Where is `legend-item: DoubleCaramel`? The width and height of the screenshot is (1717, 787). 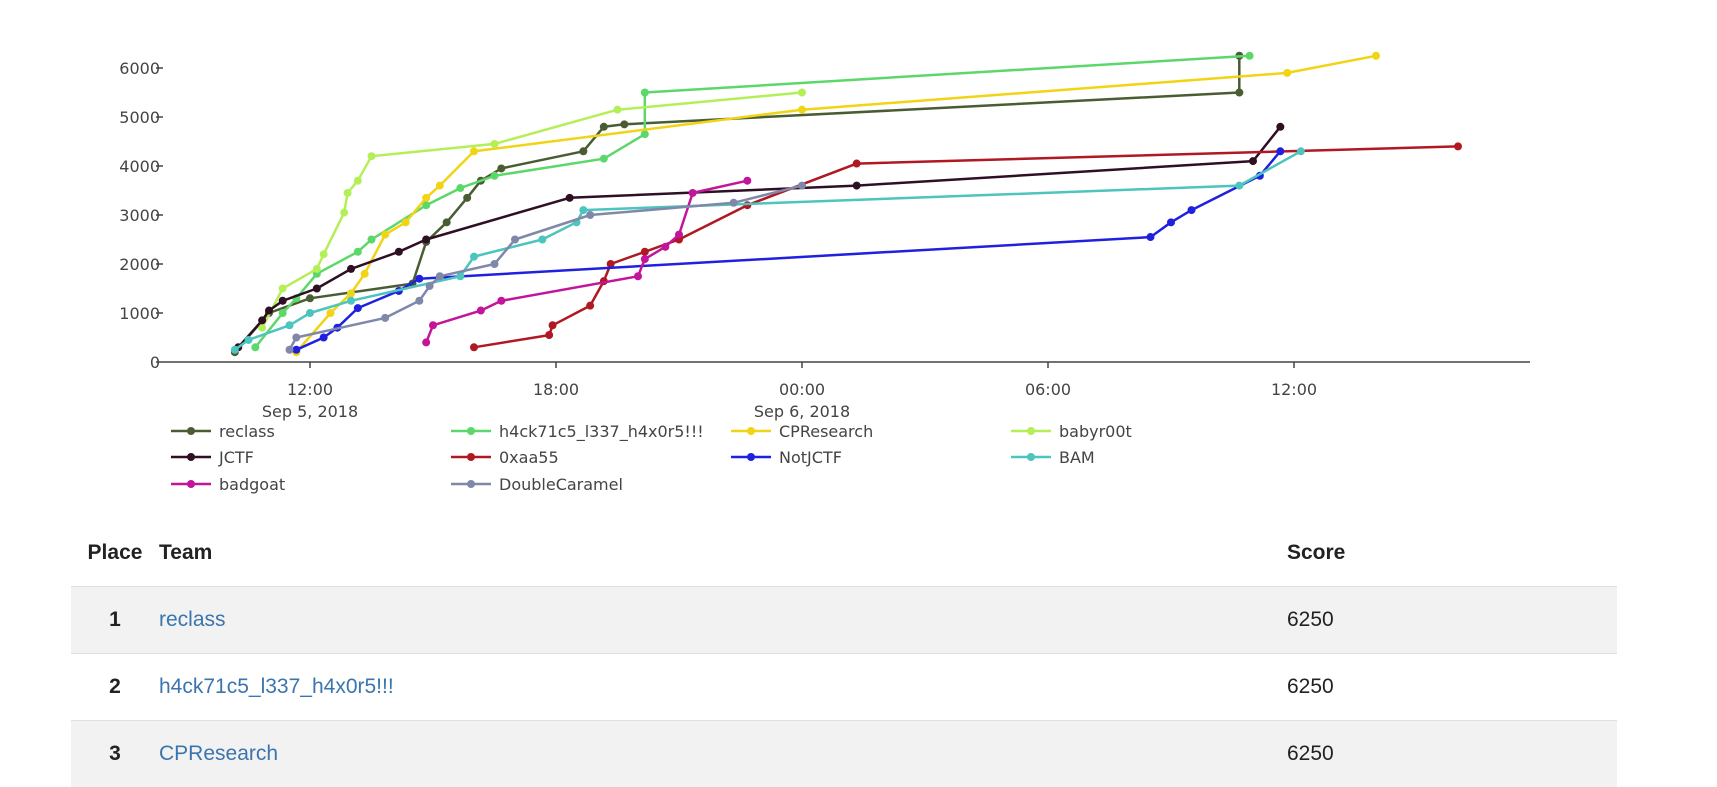
legend-item: DoubleCaramel is located at coordinates (537, 484).